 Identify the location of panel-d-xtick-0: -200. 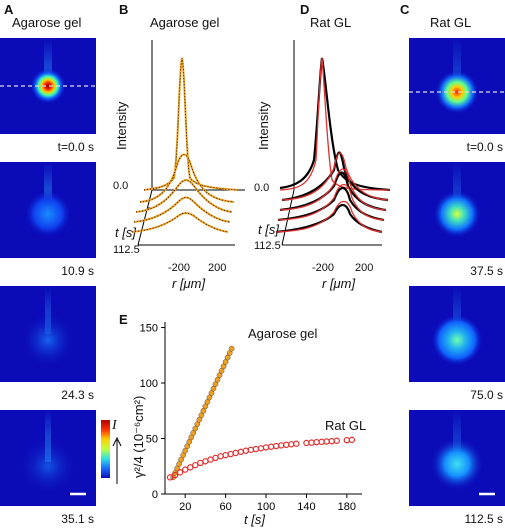
(323, 268).